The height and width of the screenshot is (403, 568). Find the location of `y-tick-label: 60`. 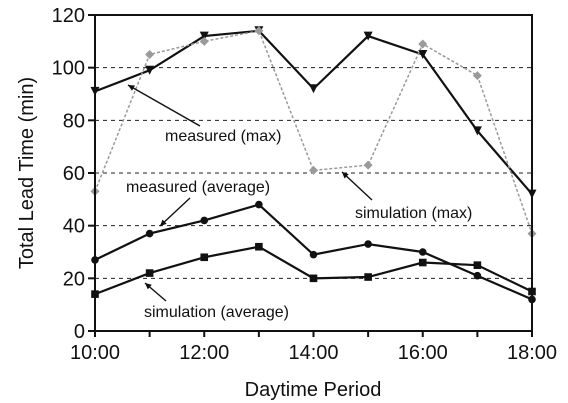

y-tick-label: 60 is located at coordinates (74, 174).